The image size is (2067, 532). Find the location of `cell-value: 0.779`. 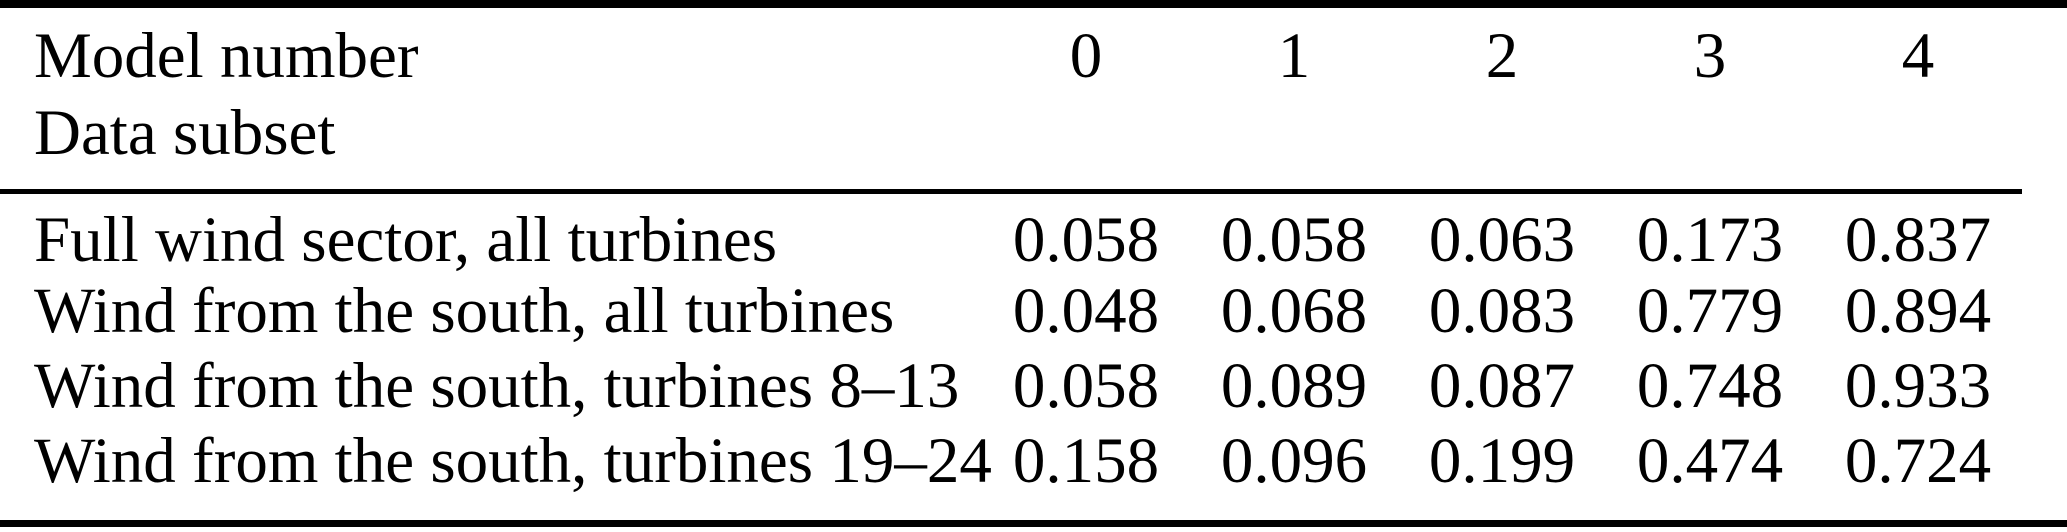

cell-value: 0.779 is located at coordinates (1710, 311).